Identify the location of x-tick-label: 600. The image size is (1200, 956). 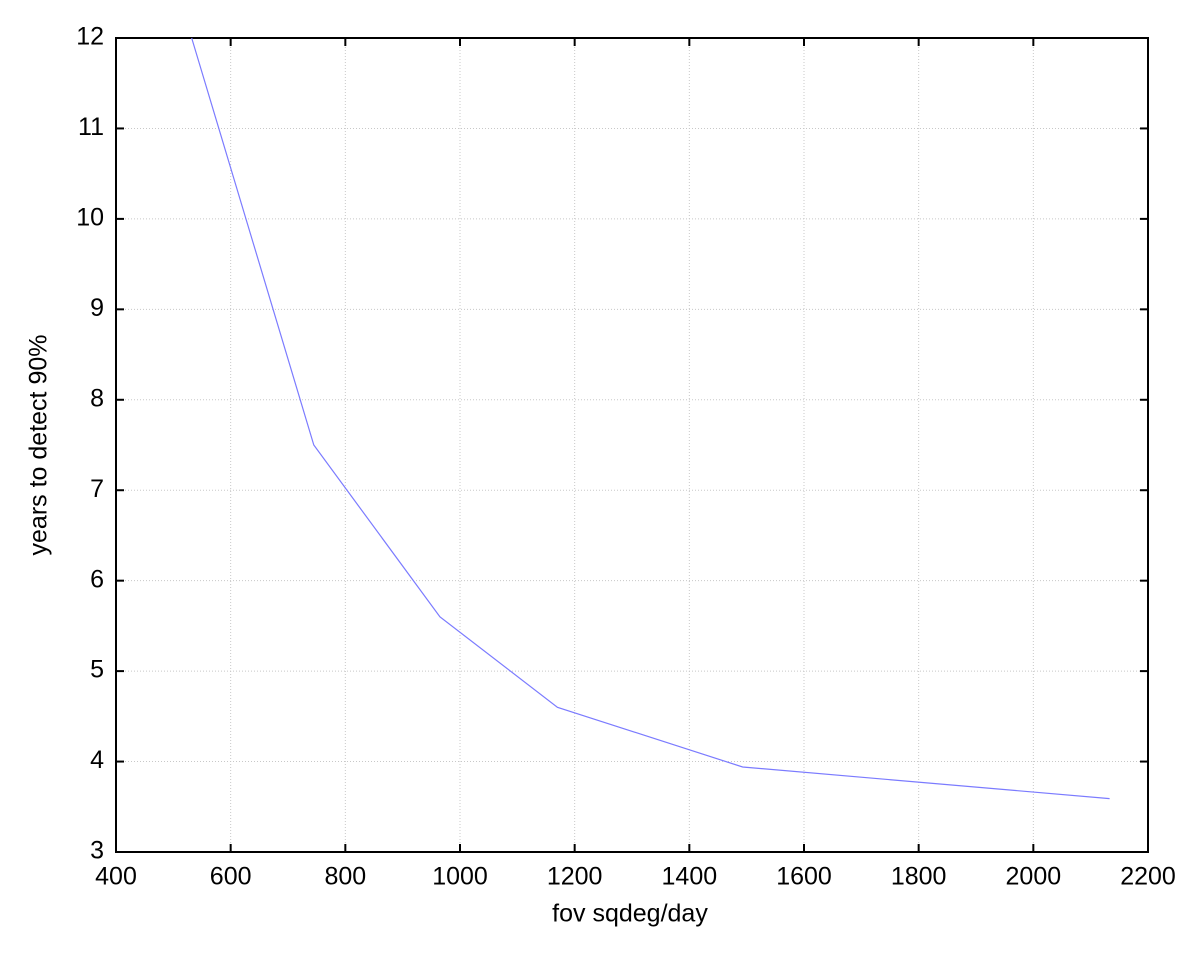
(231, 877).